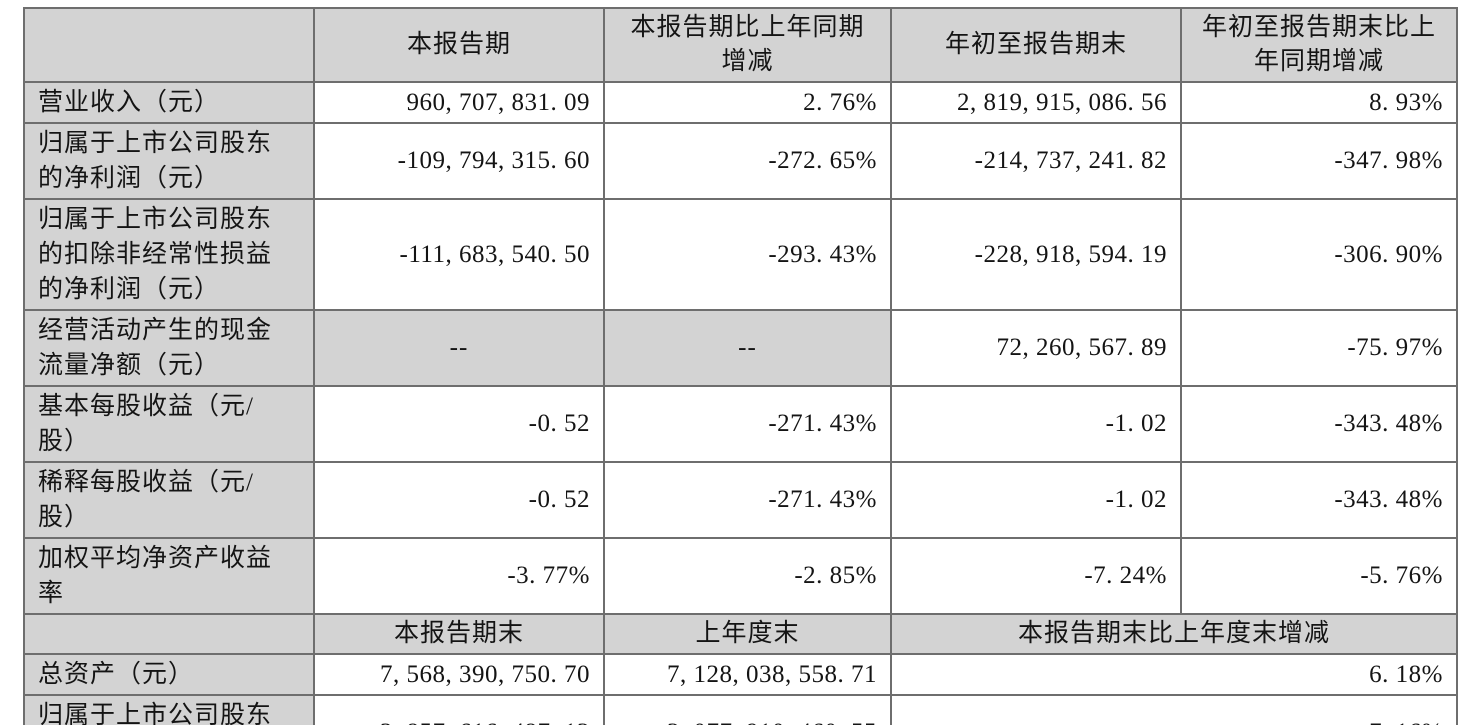 The width and height of the screenshot is (1479, 725). I want to click on metric-label: 稀释每股收益（元/ 股）, so click(169, 500).